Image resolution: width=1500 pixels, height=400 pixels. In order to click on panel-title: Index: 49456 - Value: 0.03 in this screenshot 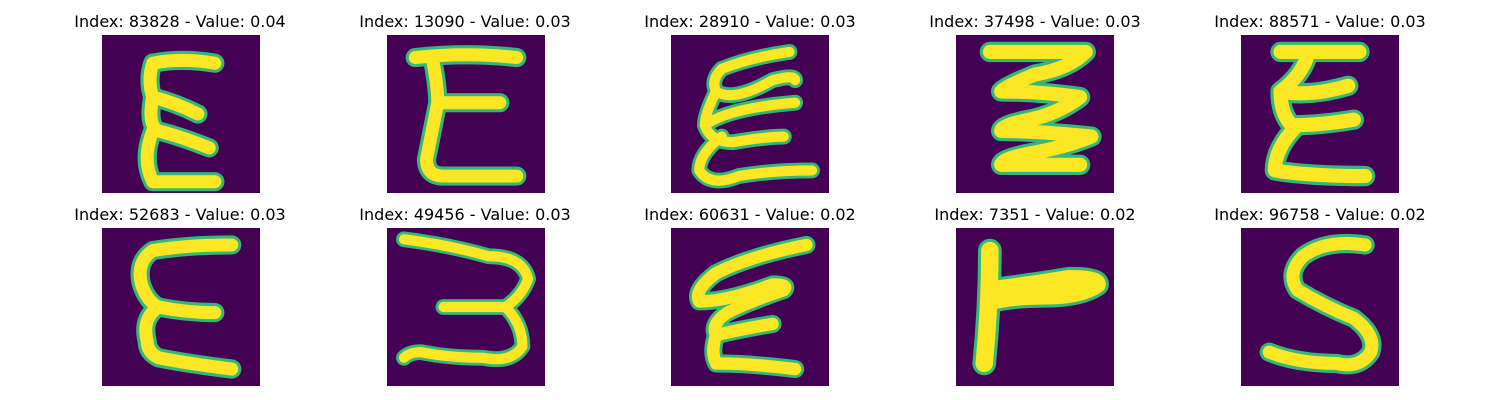, I will do `click(465, 214)`.